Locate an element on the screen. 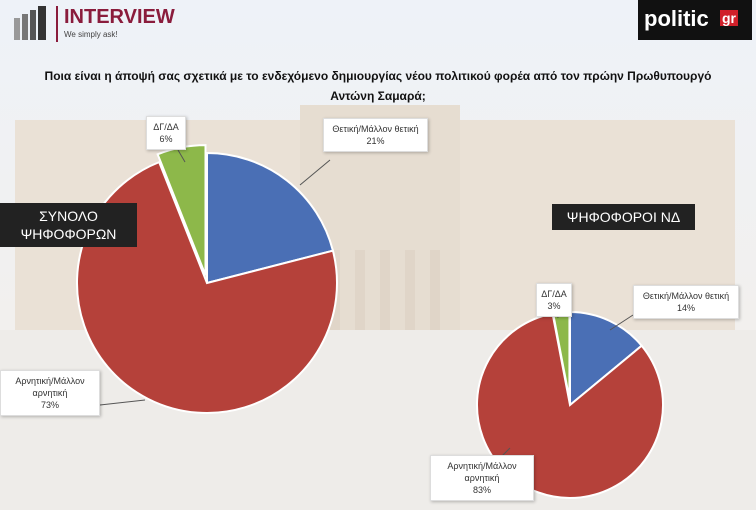  value-label: 83% is located at coordinates (481, 490).